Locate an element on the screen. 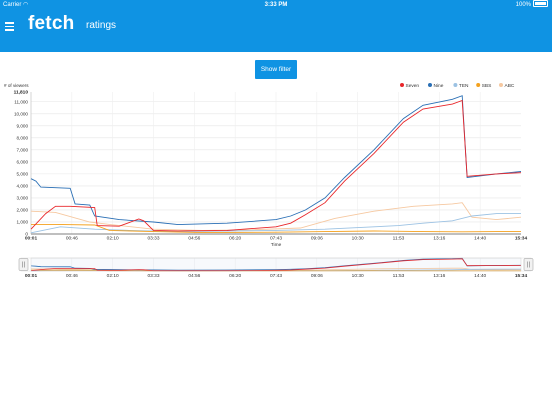  navigator-tick-label: 15:34 is located at coordinates (521, 276).